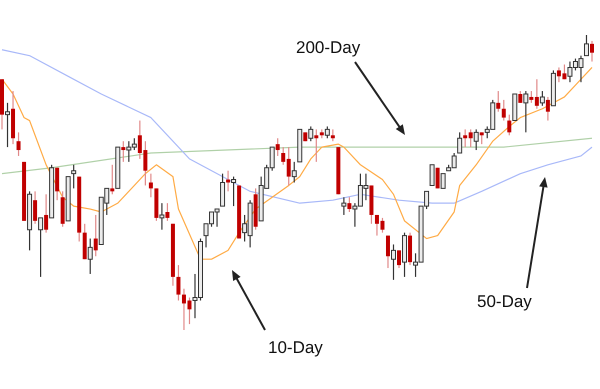 The width and height of the screenshot is (600, 389). What do you see at coordinates (328, 48) in the screenshot?
I see `annotation: 200-Day` at bounding box center [328, 48].